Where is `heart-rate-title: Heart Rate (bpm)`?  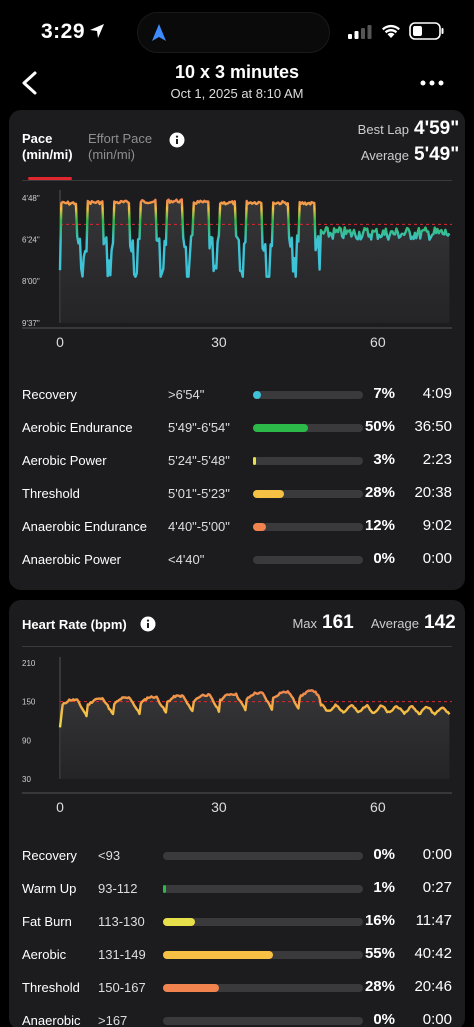 heart-rate-title: Heart Rate (bpm) is located at coordinates (74, 624).